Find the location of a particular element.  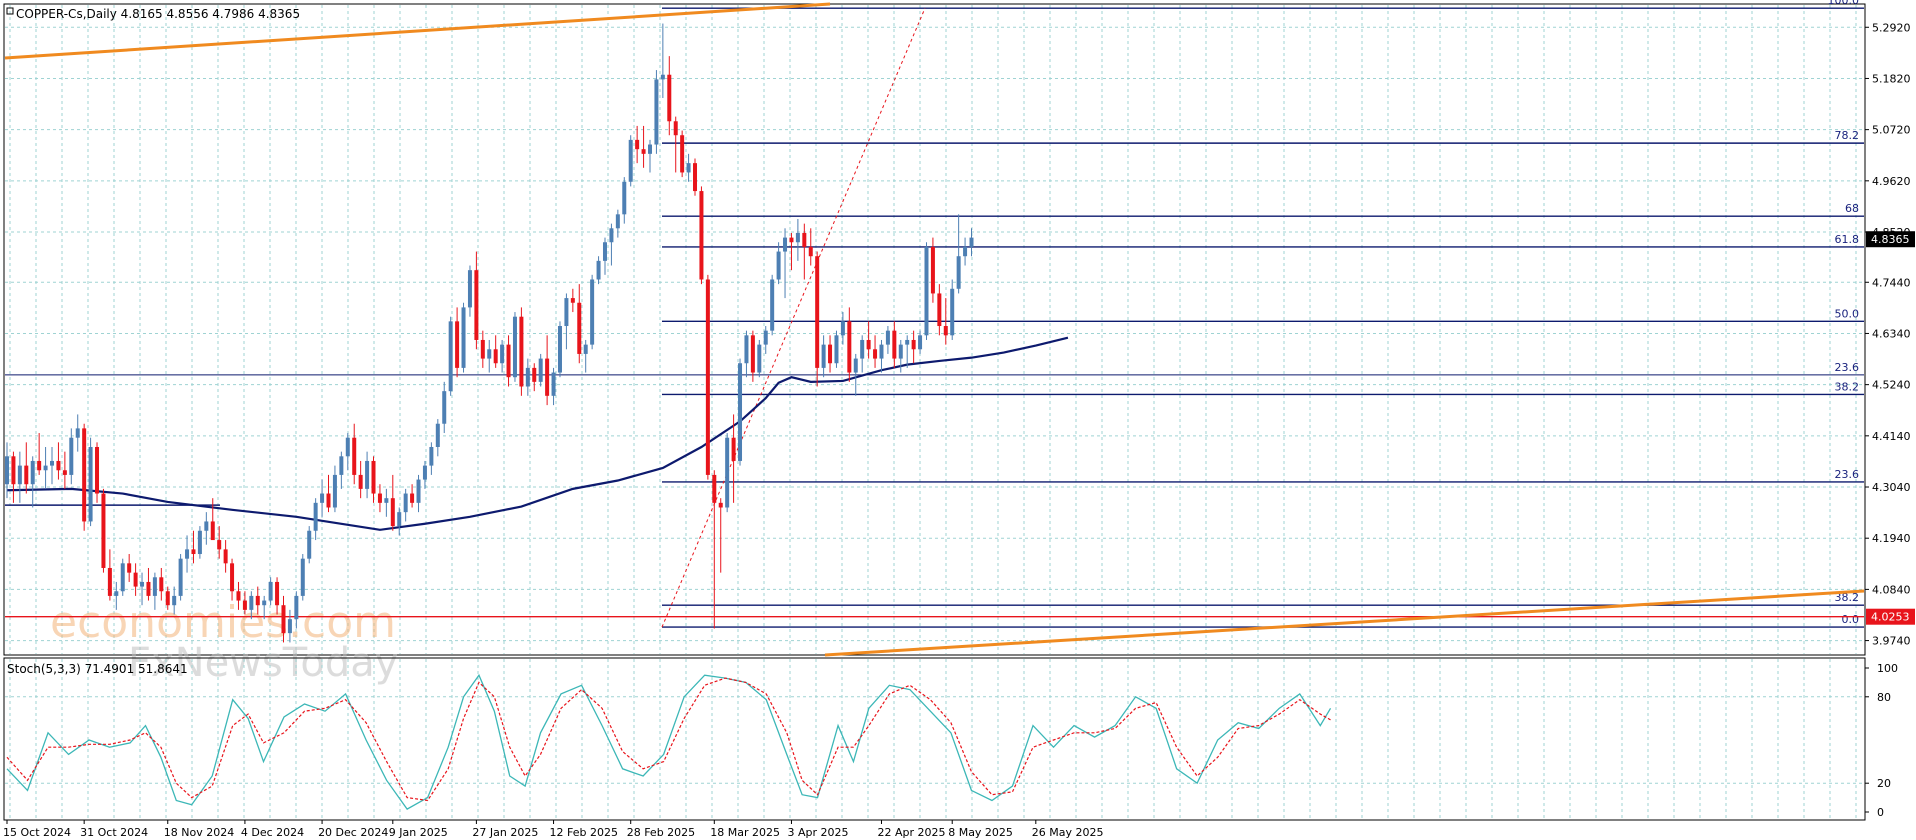

time-tick-label: 22 Apr 2025 is located at coordinates (911, 832).